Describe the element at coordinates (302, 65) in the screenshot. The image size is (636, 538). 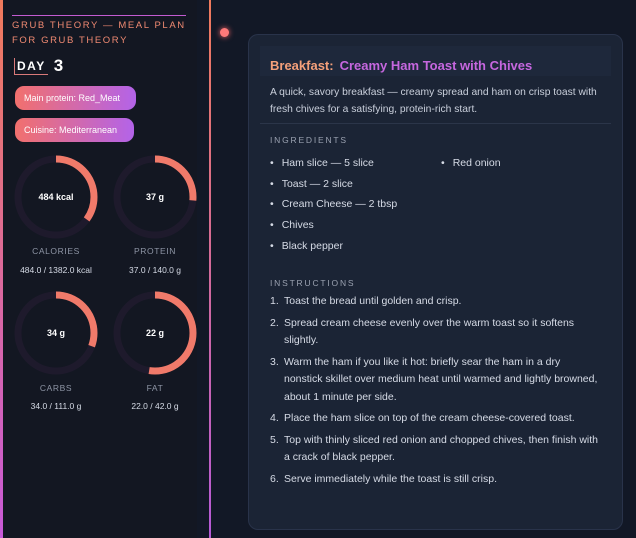
I see `meal-type: Breakfast:` at that location.